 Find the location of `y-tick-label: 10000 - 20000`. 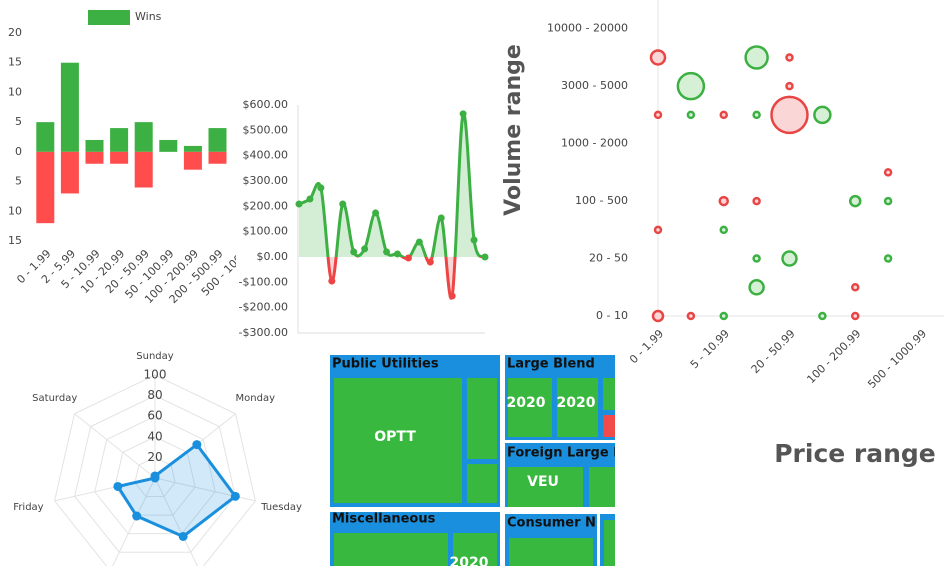

y-tick-label: 10000 - 20000 is located at coordinates (587, 28).